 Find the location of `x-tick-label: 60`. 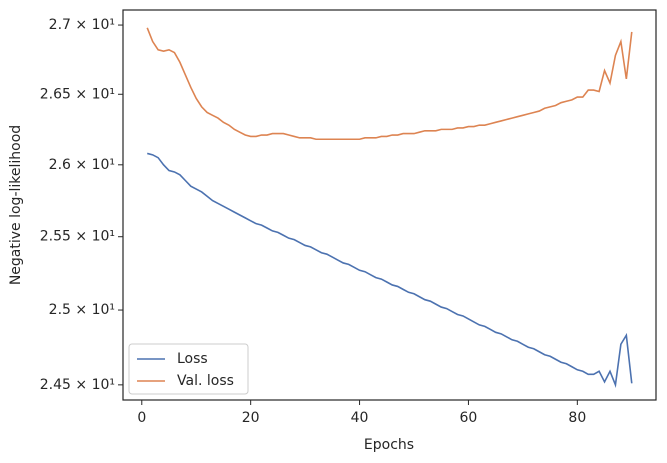

x-tick-label: 60 is located at coordinates (469, 418).